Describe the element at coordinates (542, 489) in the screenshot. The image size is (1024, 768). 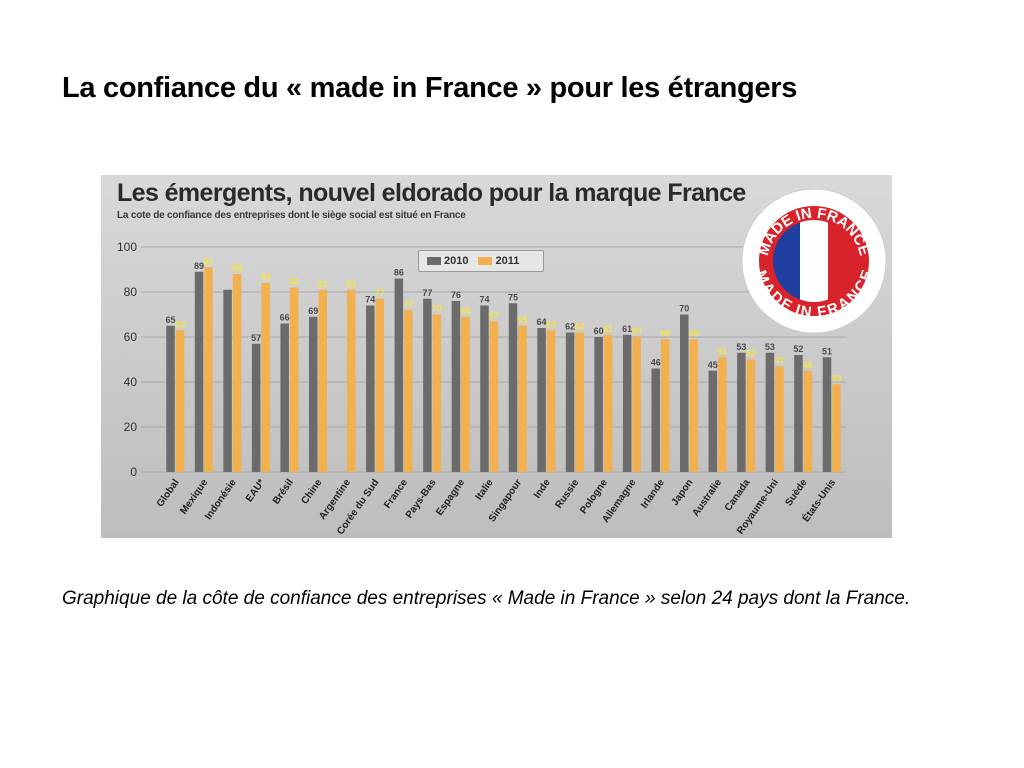
I see `x-category-label: Inde` at that location.